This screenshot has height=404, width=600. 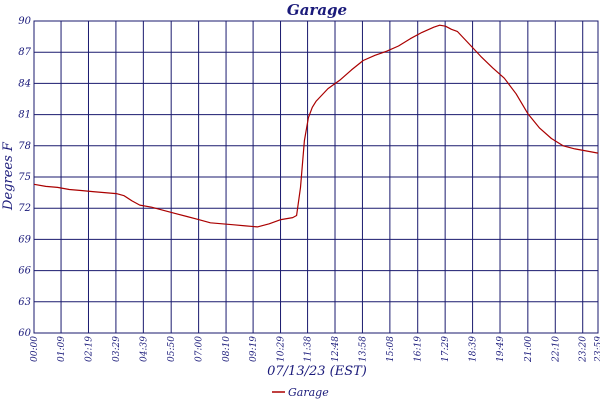 What do you see at coordinates (24, 333) in the screenshot?
I see `y-tick-label: 60` at bounding box center [24, 333].